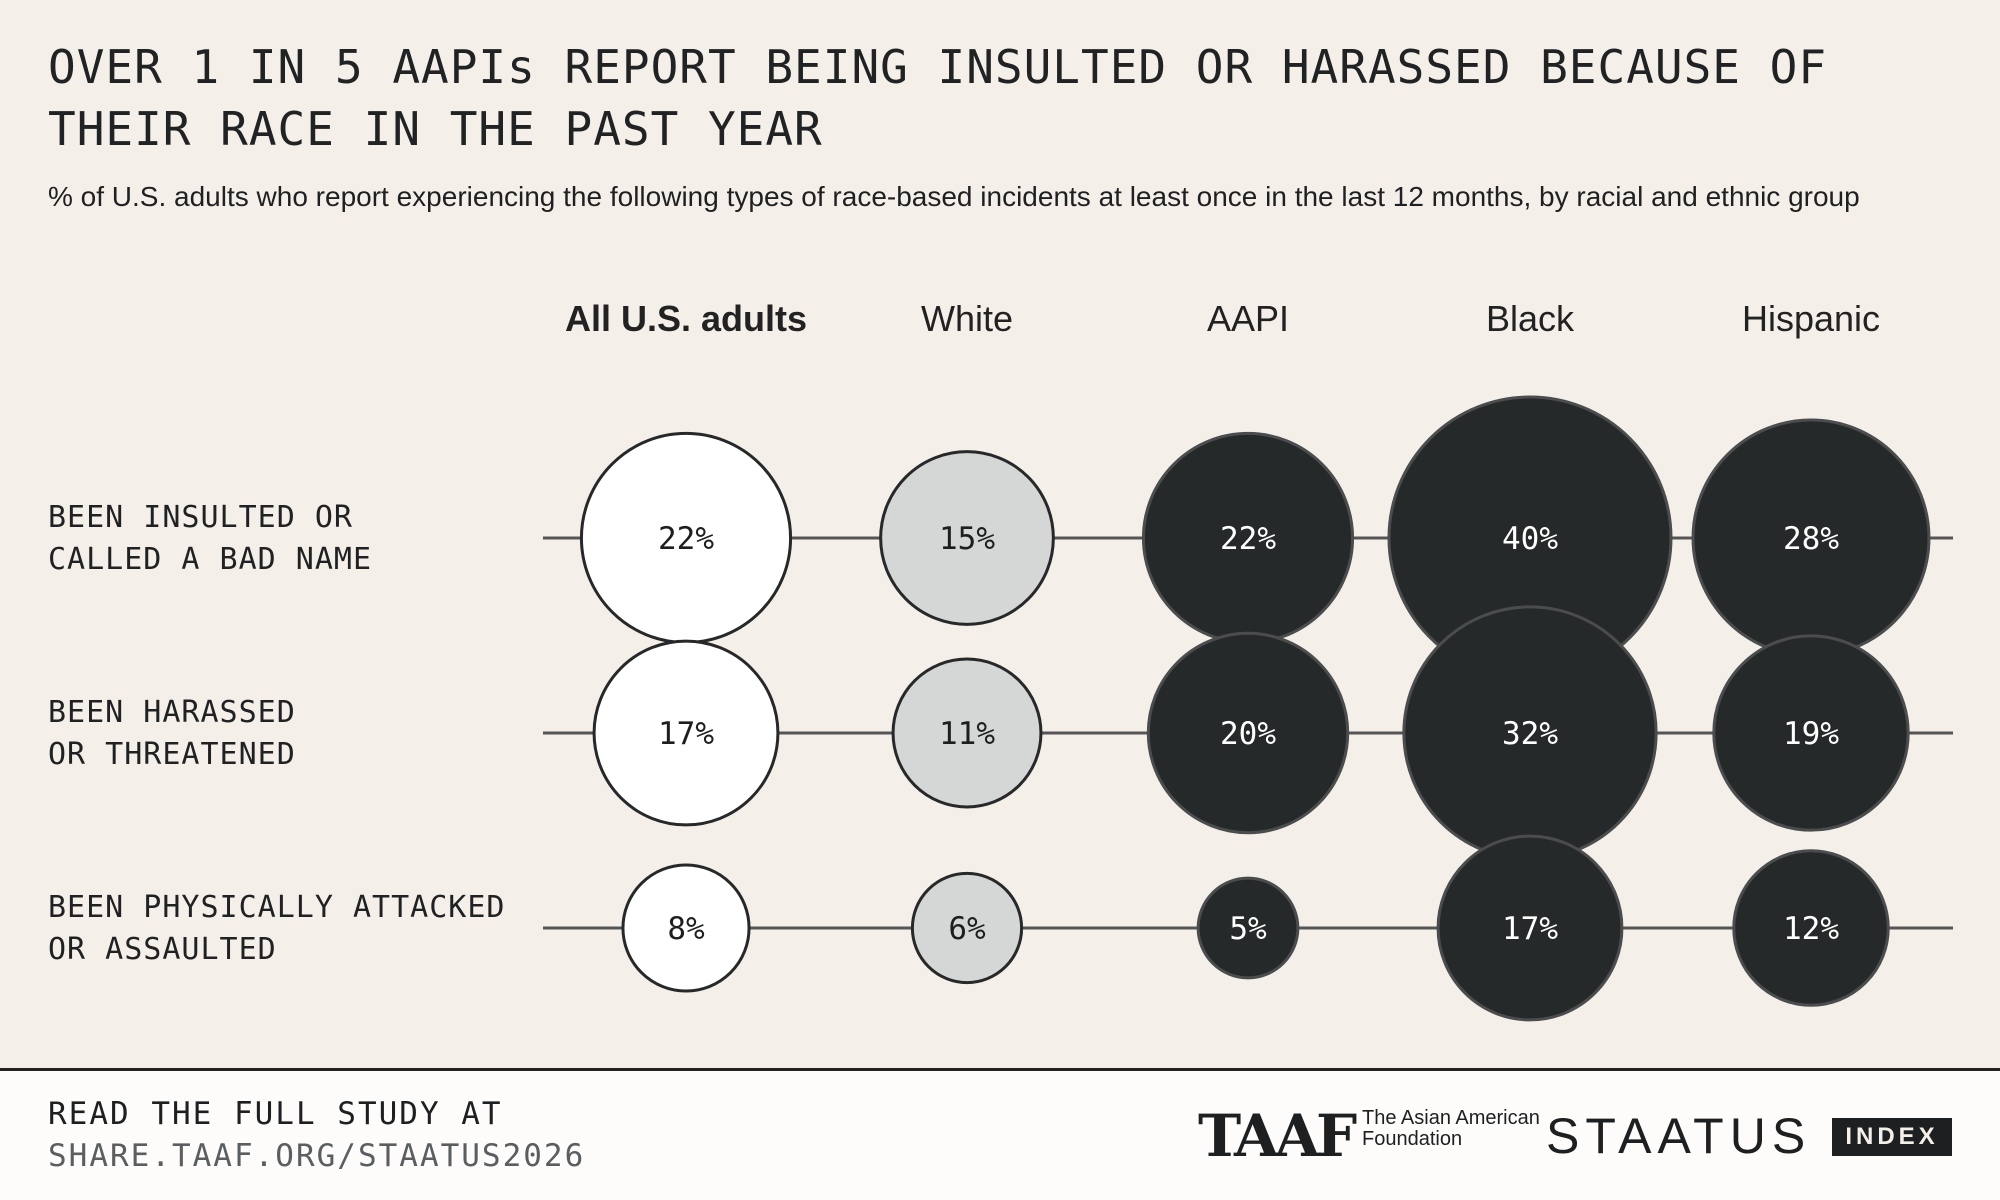 The height and width of the screenshot is (1200, 2000). I want to click on bubble-label-aapi-row2: 20%, so click(1248, 734).